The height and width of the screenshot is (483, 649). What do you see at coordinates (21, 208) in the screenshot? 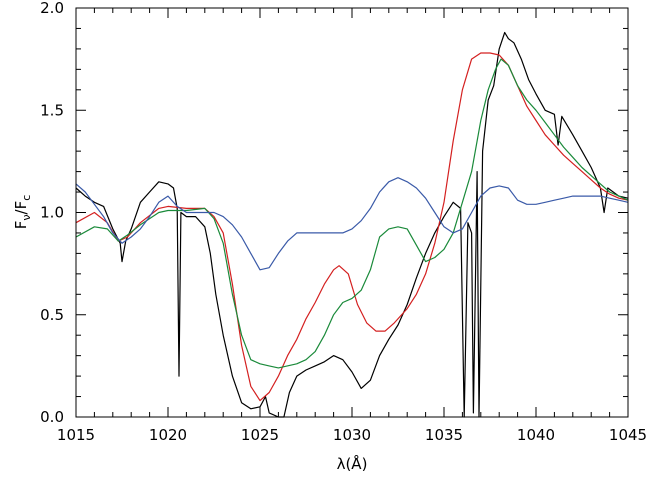
I see `y-axis-label-mid: /F` at bounding box center [21, 208].